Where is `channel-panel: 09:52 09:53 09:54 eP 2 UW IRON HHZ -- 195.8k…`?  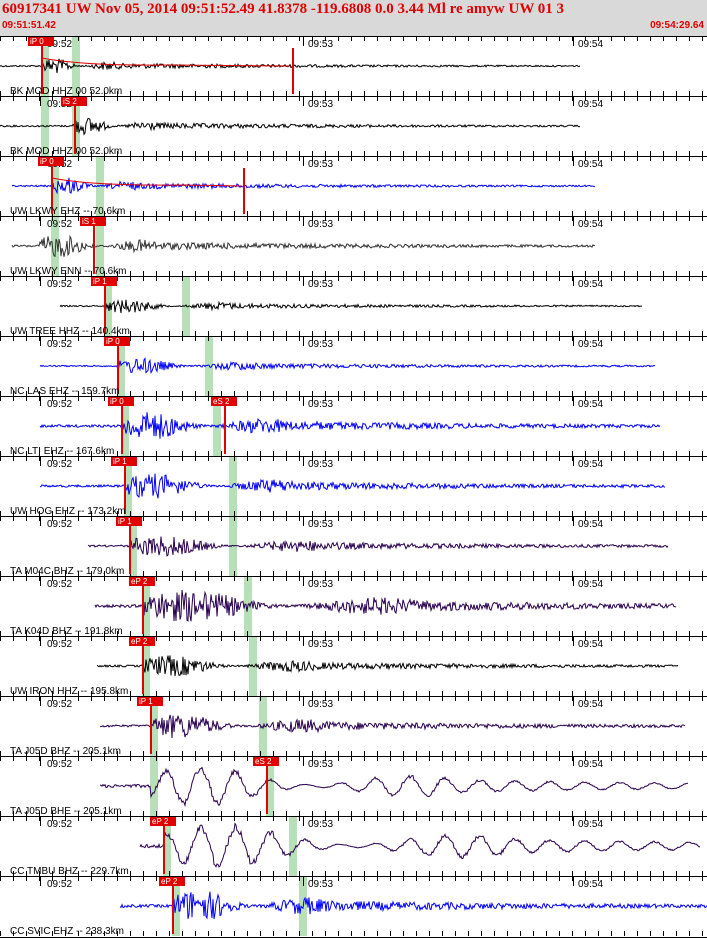 channel-panel: 09:52 09:53 09:54 eP 2 UW IRON HHZ -- 195.8k… is located at coordinates (353, 666).